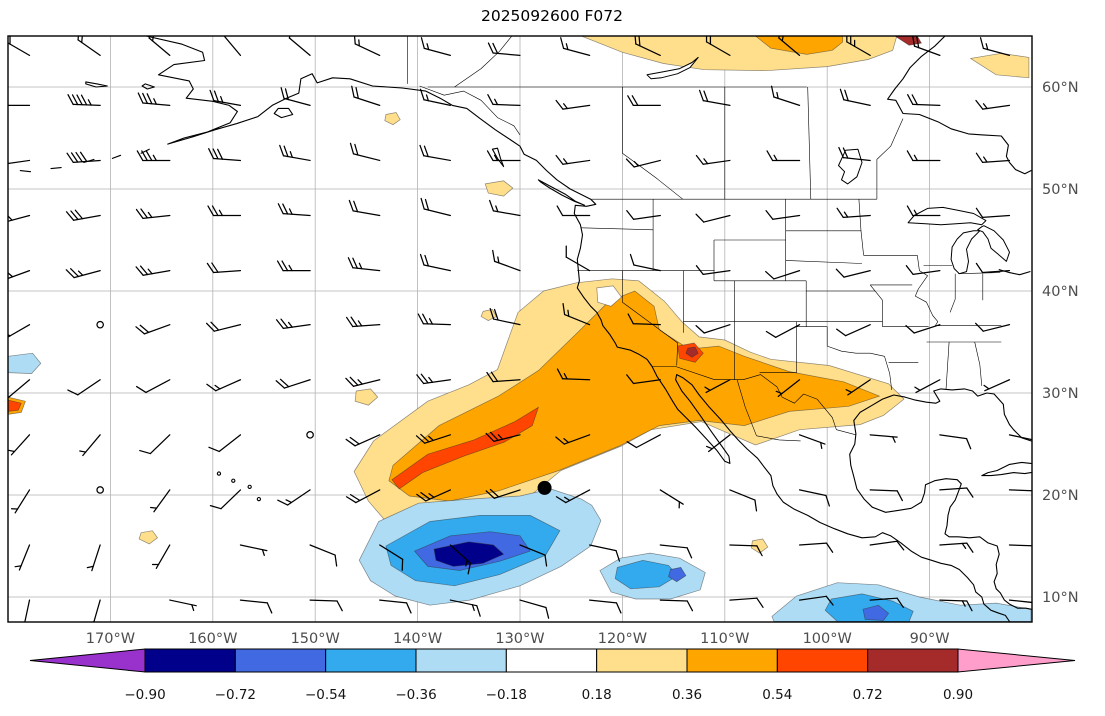 This screenshot has width=1105, height=716. Describe the element at coordinates (868, 695) in the screenshot. I see `colorbar-tick-label: 0.72` at that location.